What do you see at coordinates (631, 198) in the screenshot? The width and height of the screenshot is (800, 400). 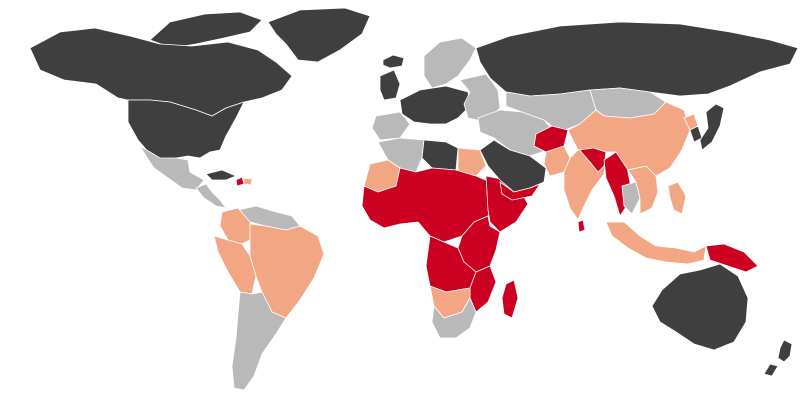 I see `region-thailand` at bounding box center [631, 198].